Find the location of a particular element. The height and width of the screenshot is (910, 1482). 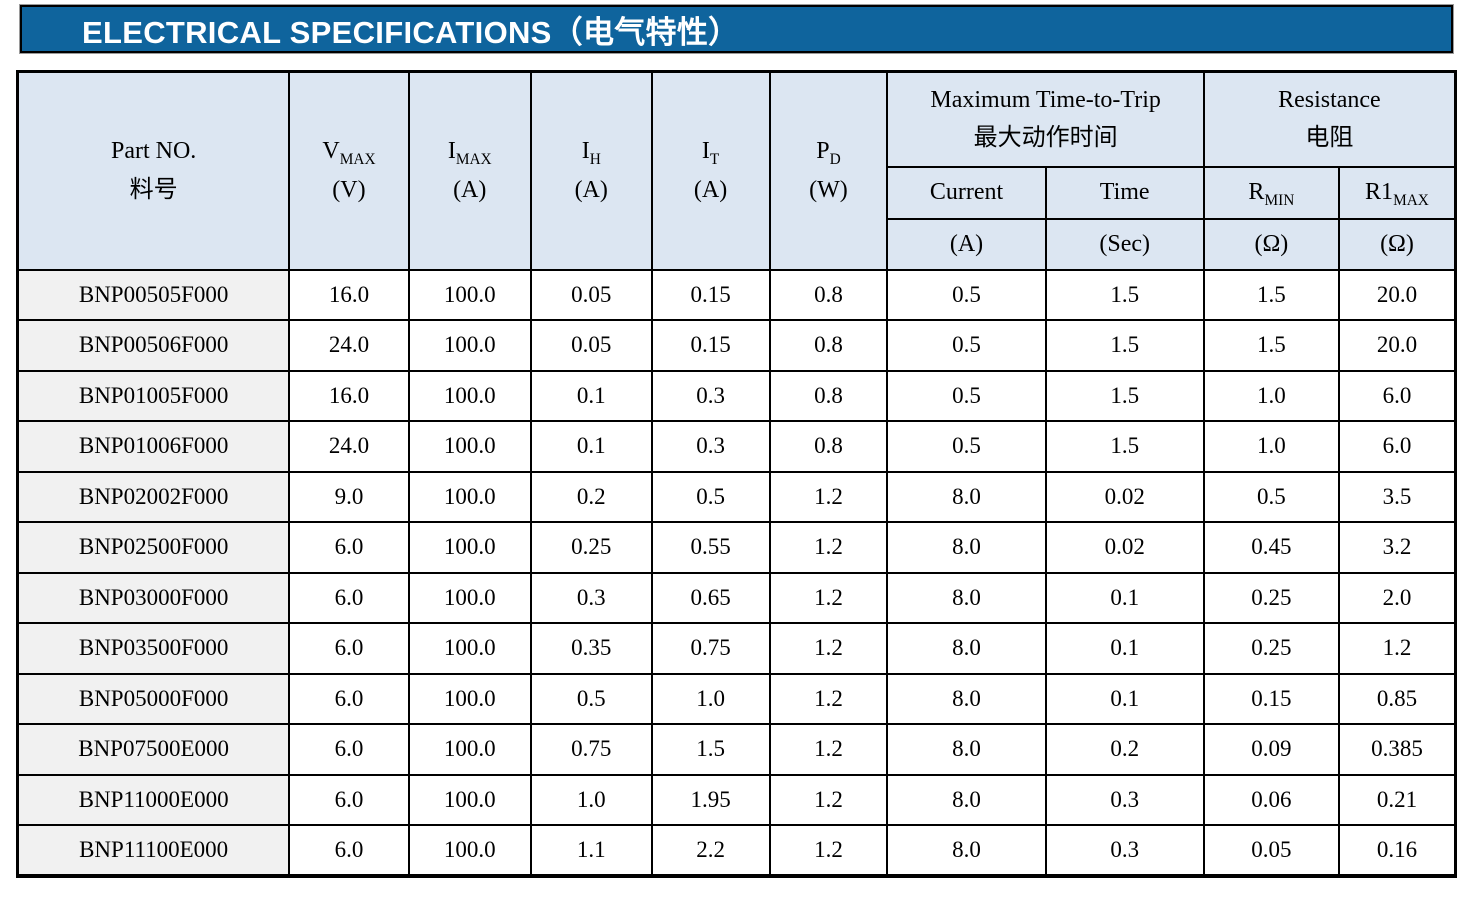

cell-r1max: 3.2 is located at coordinates (1397, 547).